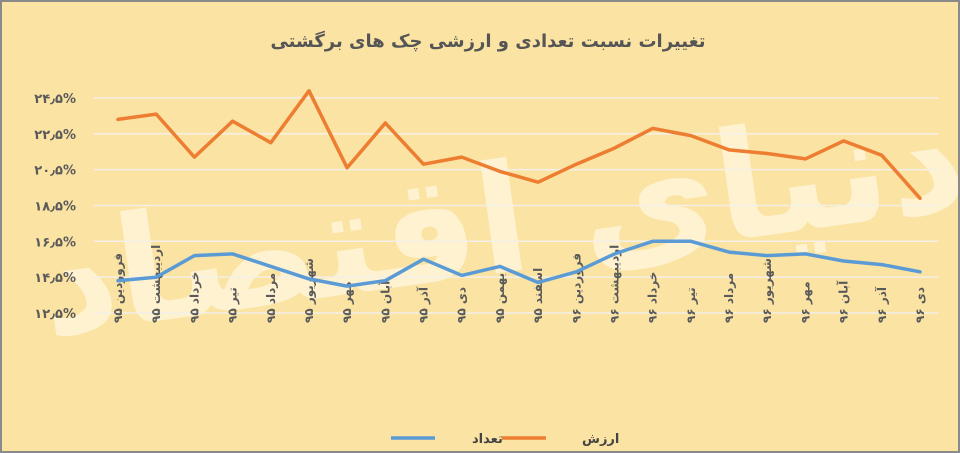 The image size is (960, 453). What do you see at coordinates (653, 297) in the screenshot?
I see `x-tick-label: خرداد ۹۶` at bounding box center [653, 297].